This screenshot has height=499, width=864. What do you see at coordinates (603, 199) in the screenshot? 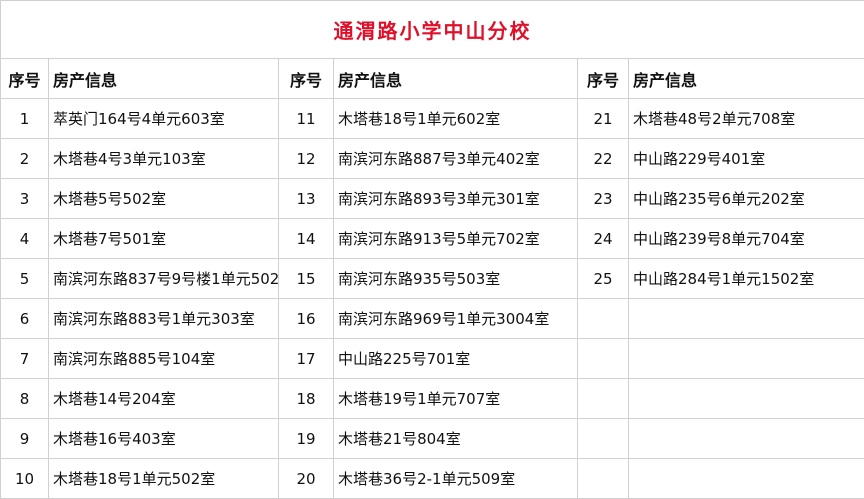
I see `cell-num: 23` at bounding box center [603, 199].